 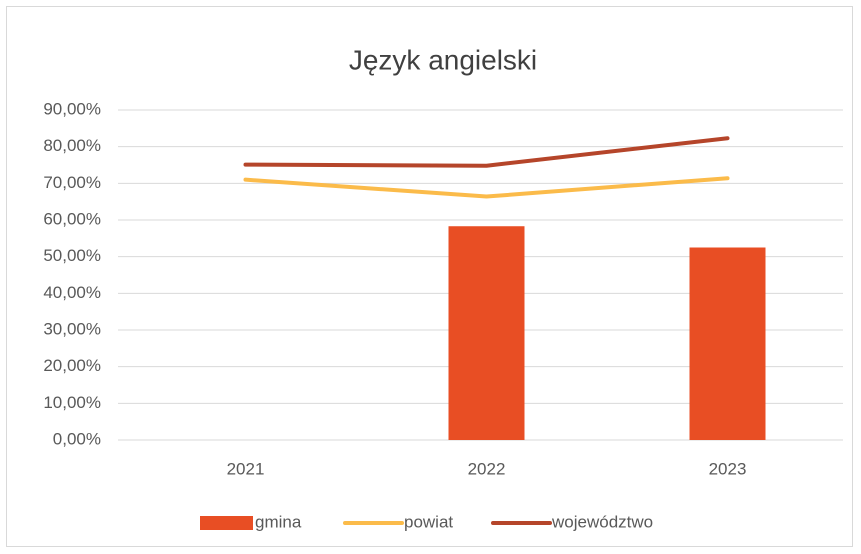 What do you see at coordinates (278, 521) in the screenshot?
I see `legend-label: gmina` at bounding box center [278, 521].